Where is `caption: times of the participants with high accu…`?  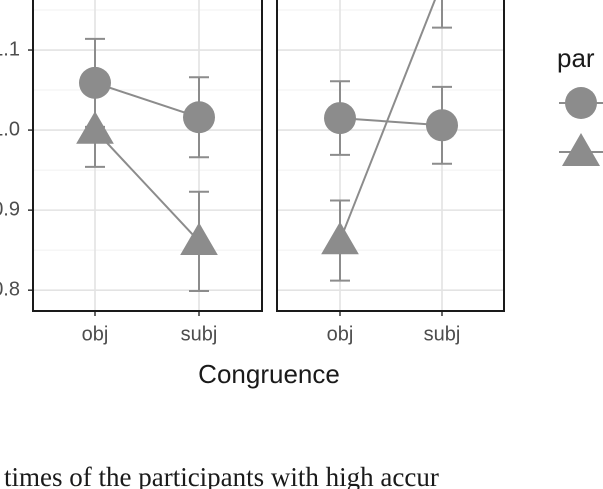 caption: times of the participants with high accu… is located at coordinates (221, 475).